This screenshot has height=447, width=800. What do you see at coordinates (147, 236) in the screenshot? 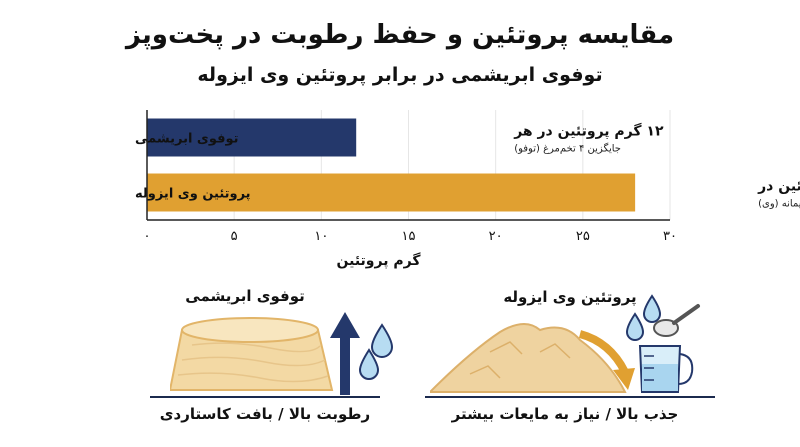
I see `x-tick-label: ۰` at bounding box center [147, 236].